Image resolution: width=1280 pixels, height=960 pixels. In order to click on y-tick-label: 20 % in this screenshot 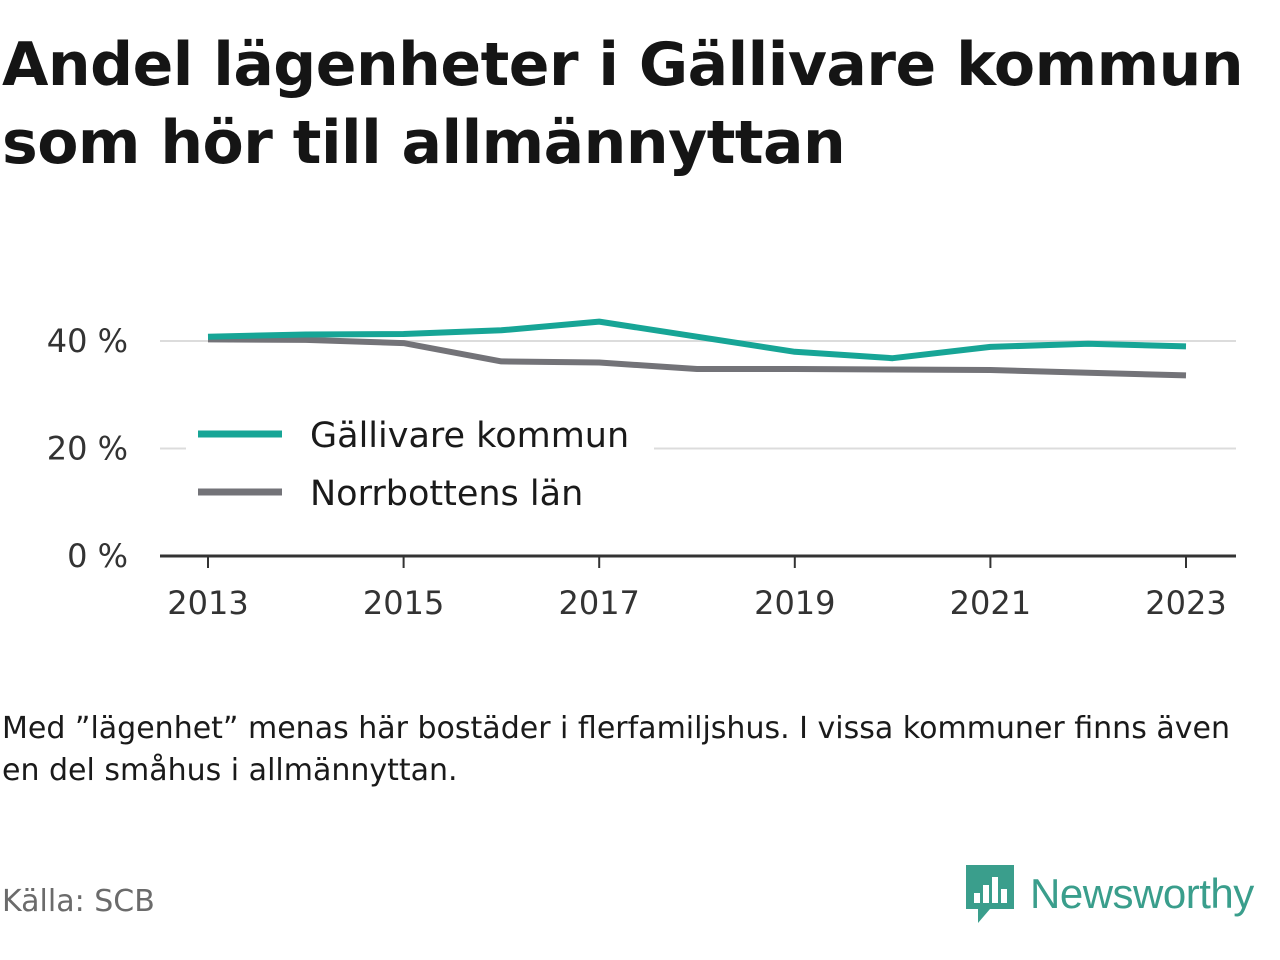, I will do `click(87, 449)`.